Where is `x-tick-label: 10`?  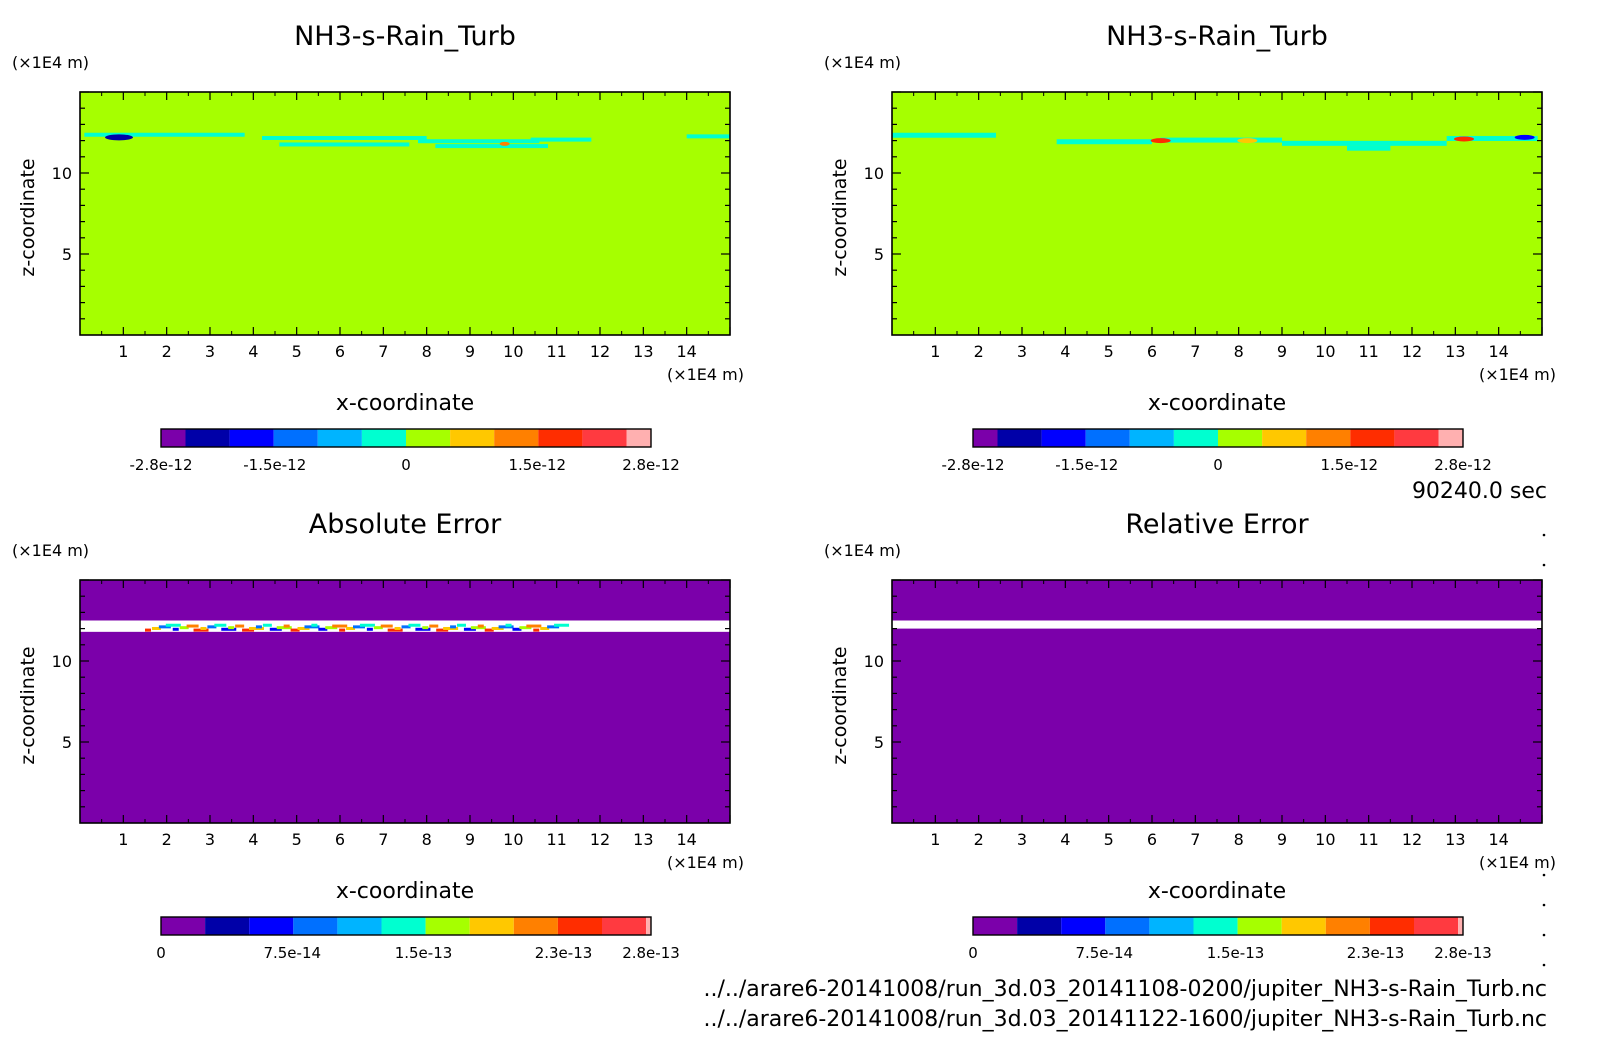
x-tick-label: 10 is located at coordinates (513, 839).